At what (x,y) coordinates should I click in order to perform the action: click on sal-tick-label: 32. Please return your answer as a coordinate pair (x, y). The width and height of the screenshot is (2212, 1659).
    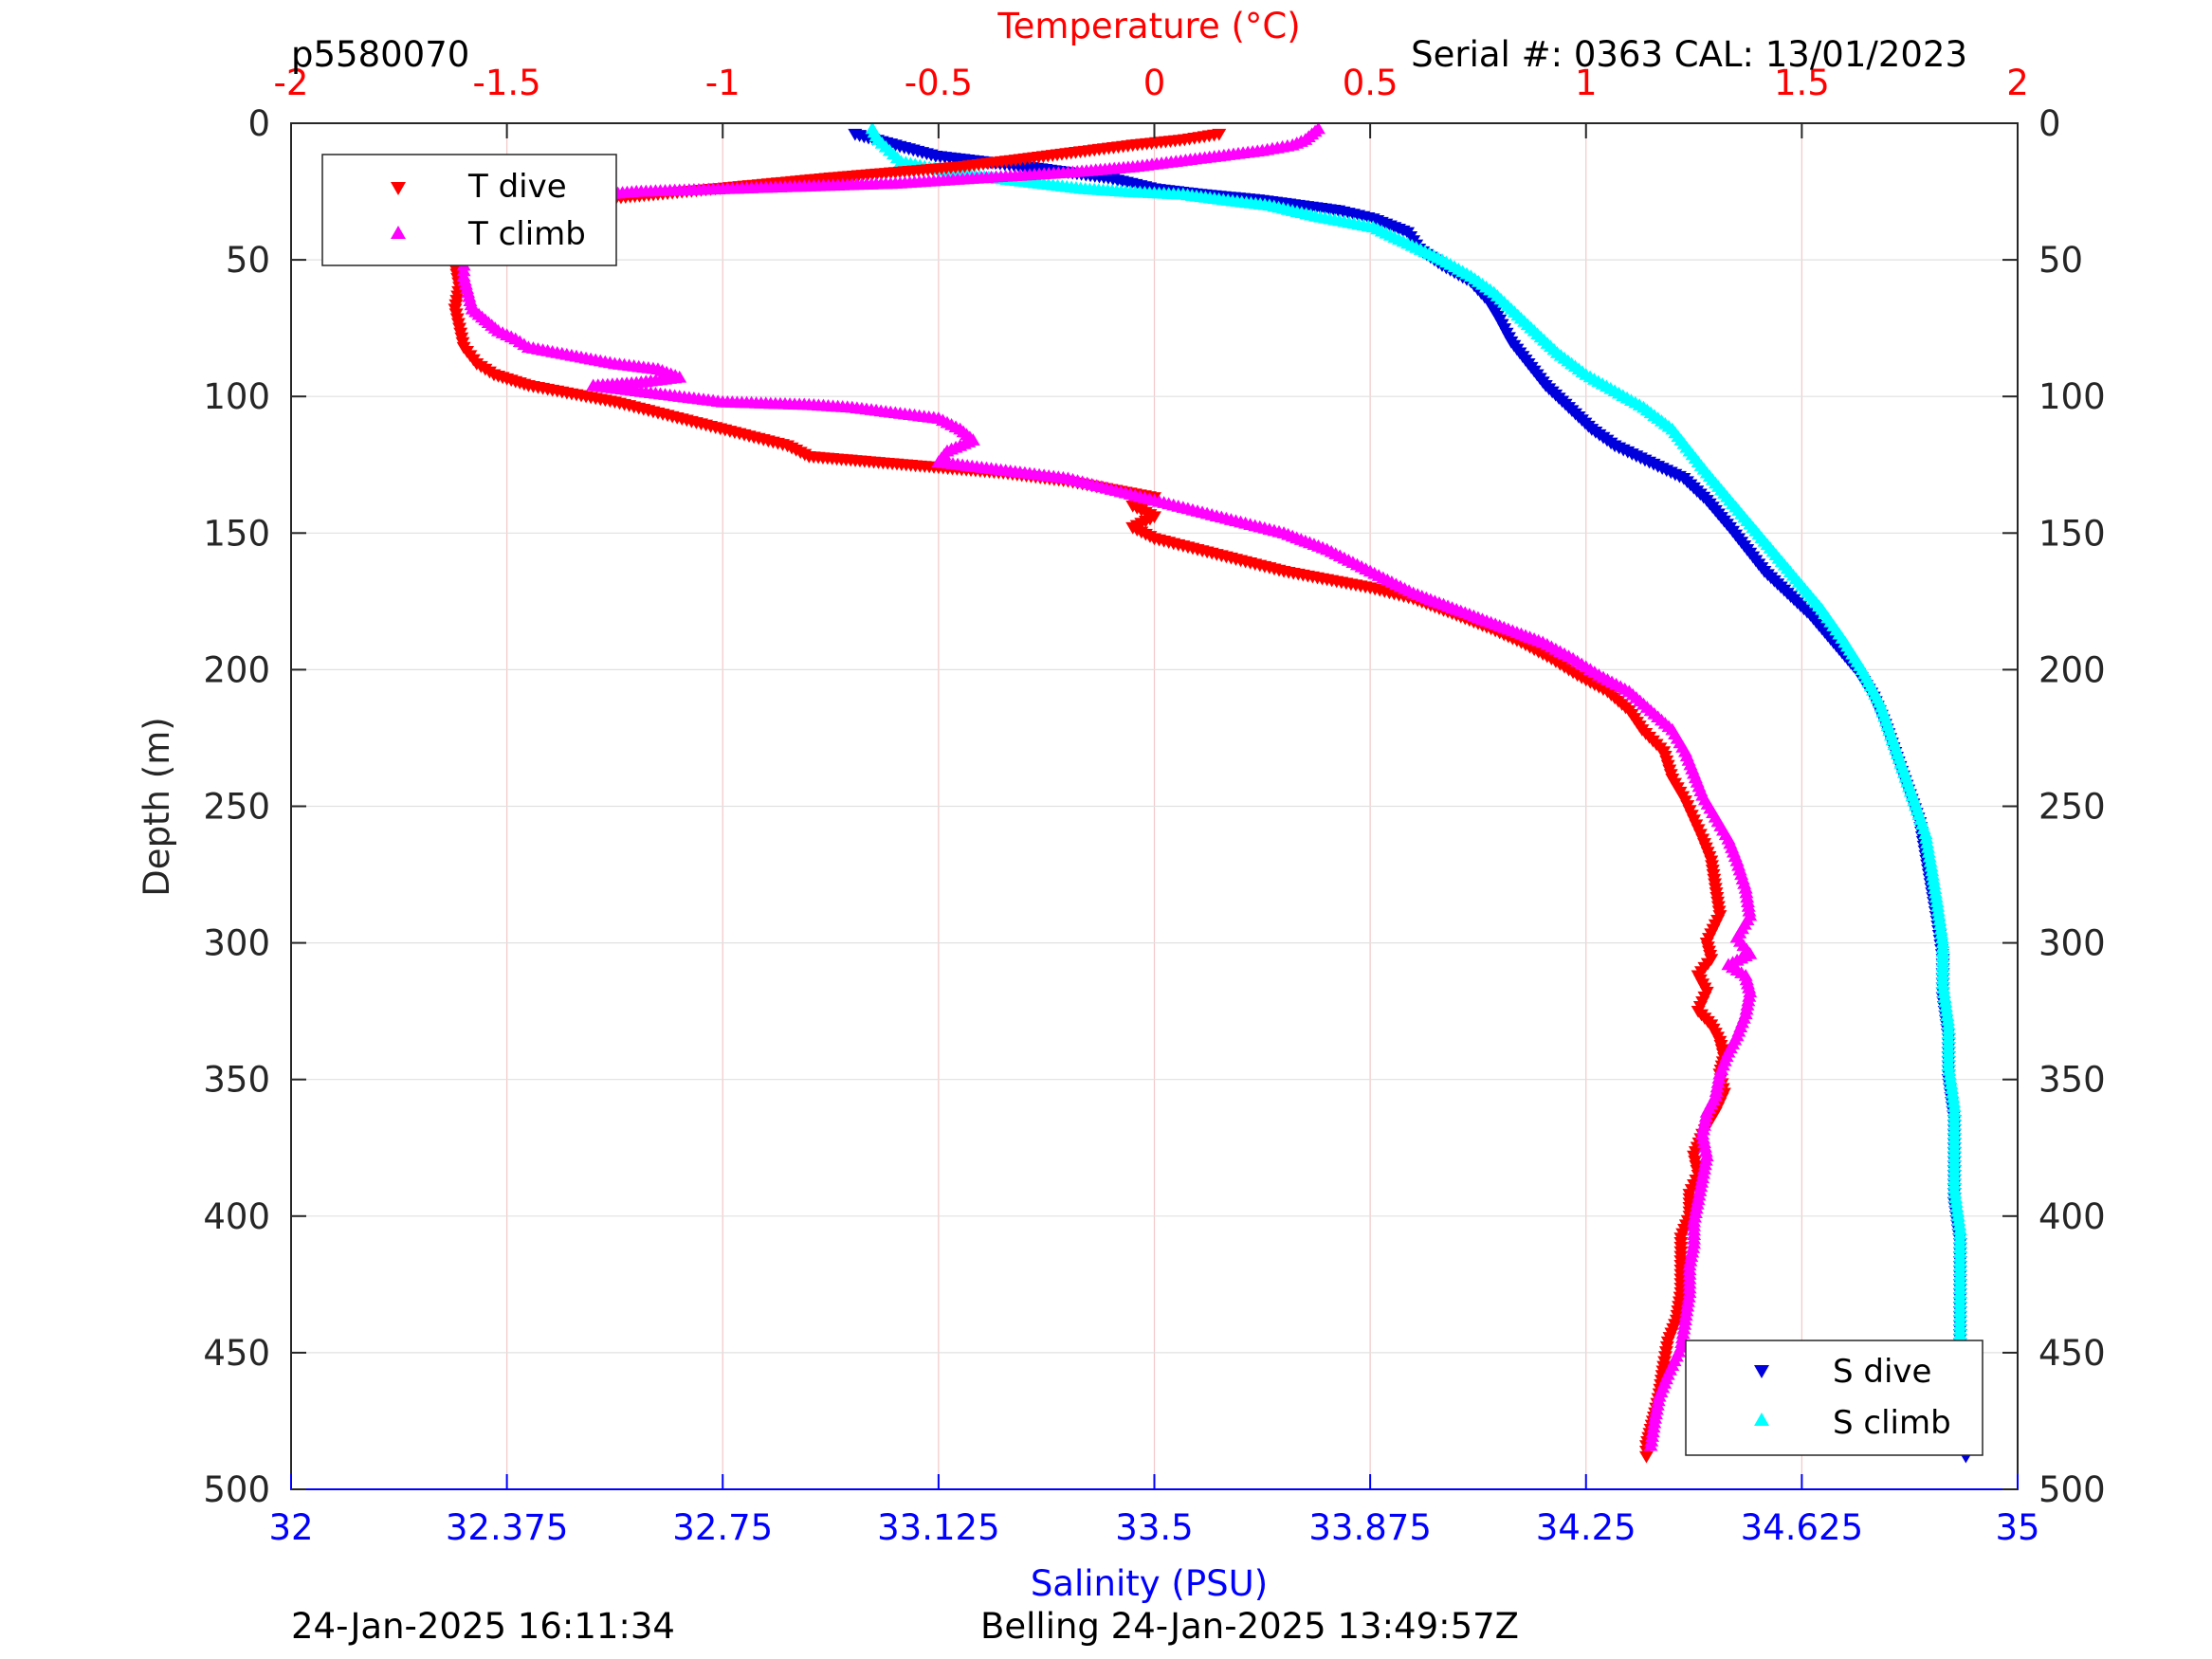
    Looking at the image, I should click on (290, 1527).